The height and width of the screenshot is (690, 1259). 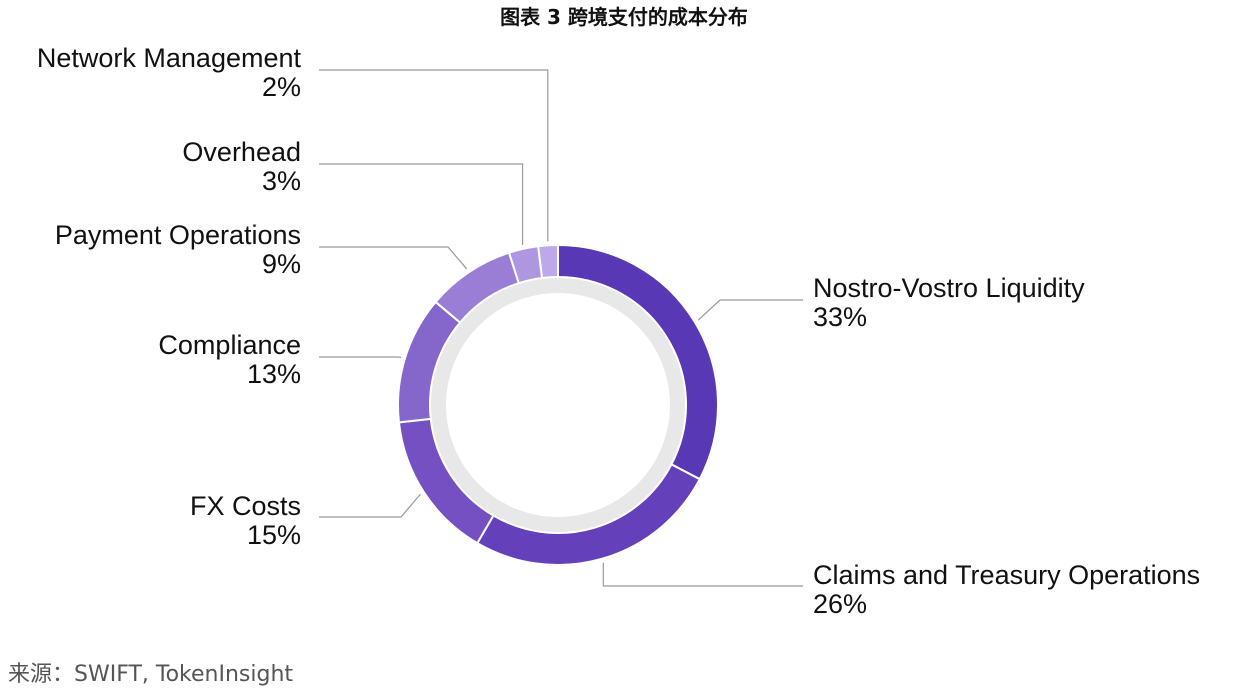 What do you see at coordinates (840, 317) in the screenshot?
I see `slice-value-label: 33%` at bounding box center [840, 317].